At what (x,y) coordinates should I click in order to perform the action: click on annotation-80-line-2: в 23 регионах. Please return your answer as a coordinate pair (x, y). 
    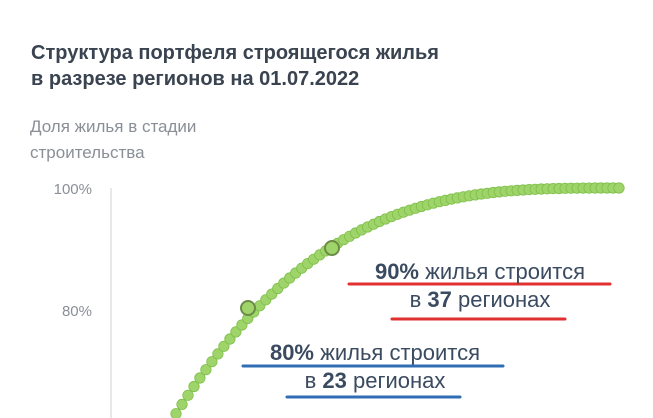
    Looking at the image, I should click on (375, 381).